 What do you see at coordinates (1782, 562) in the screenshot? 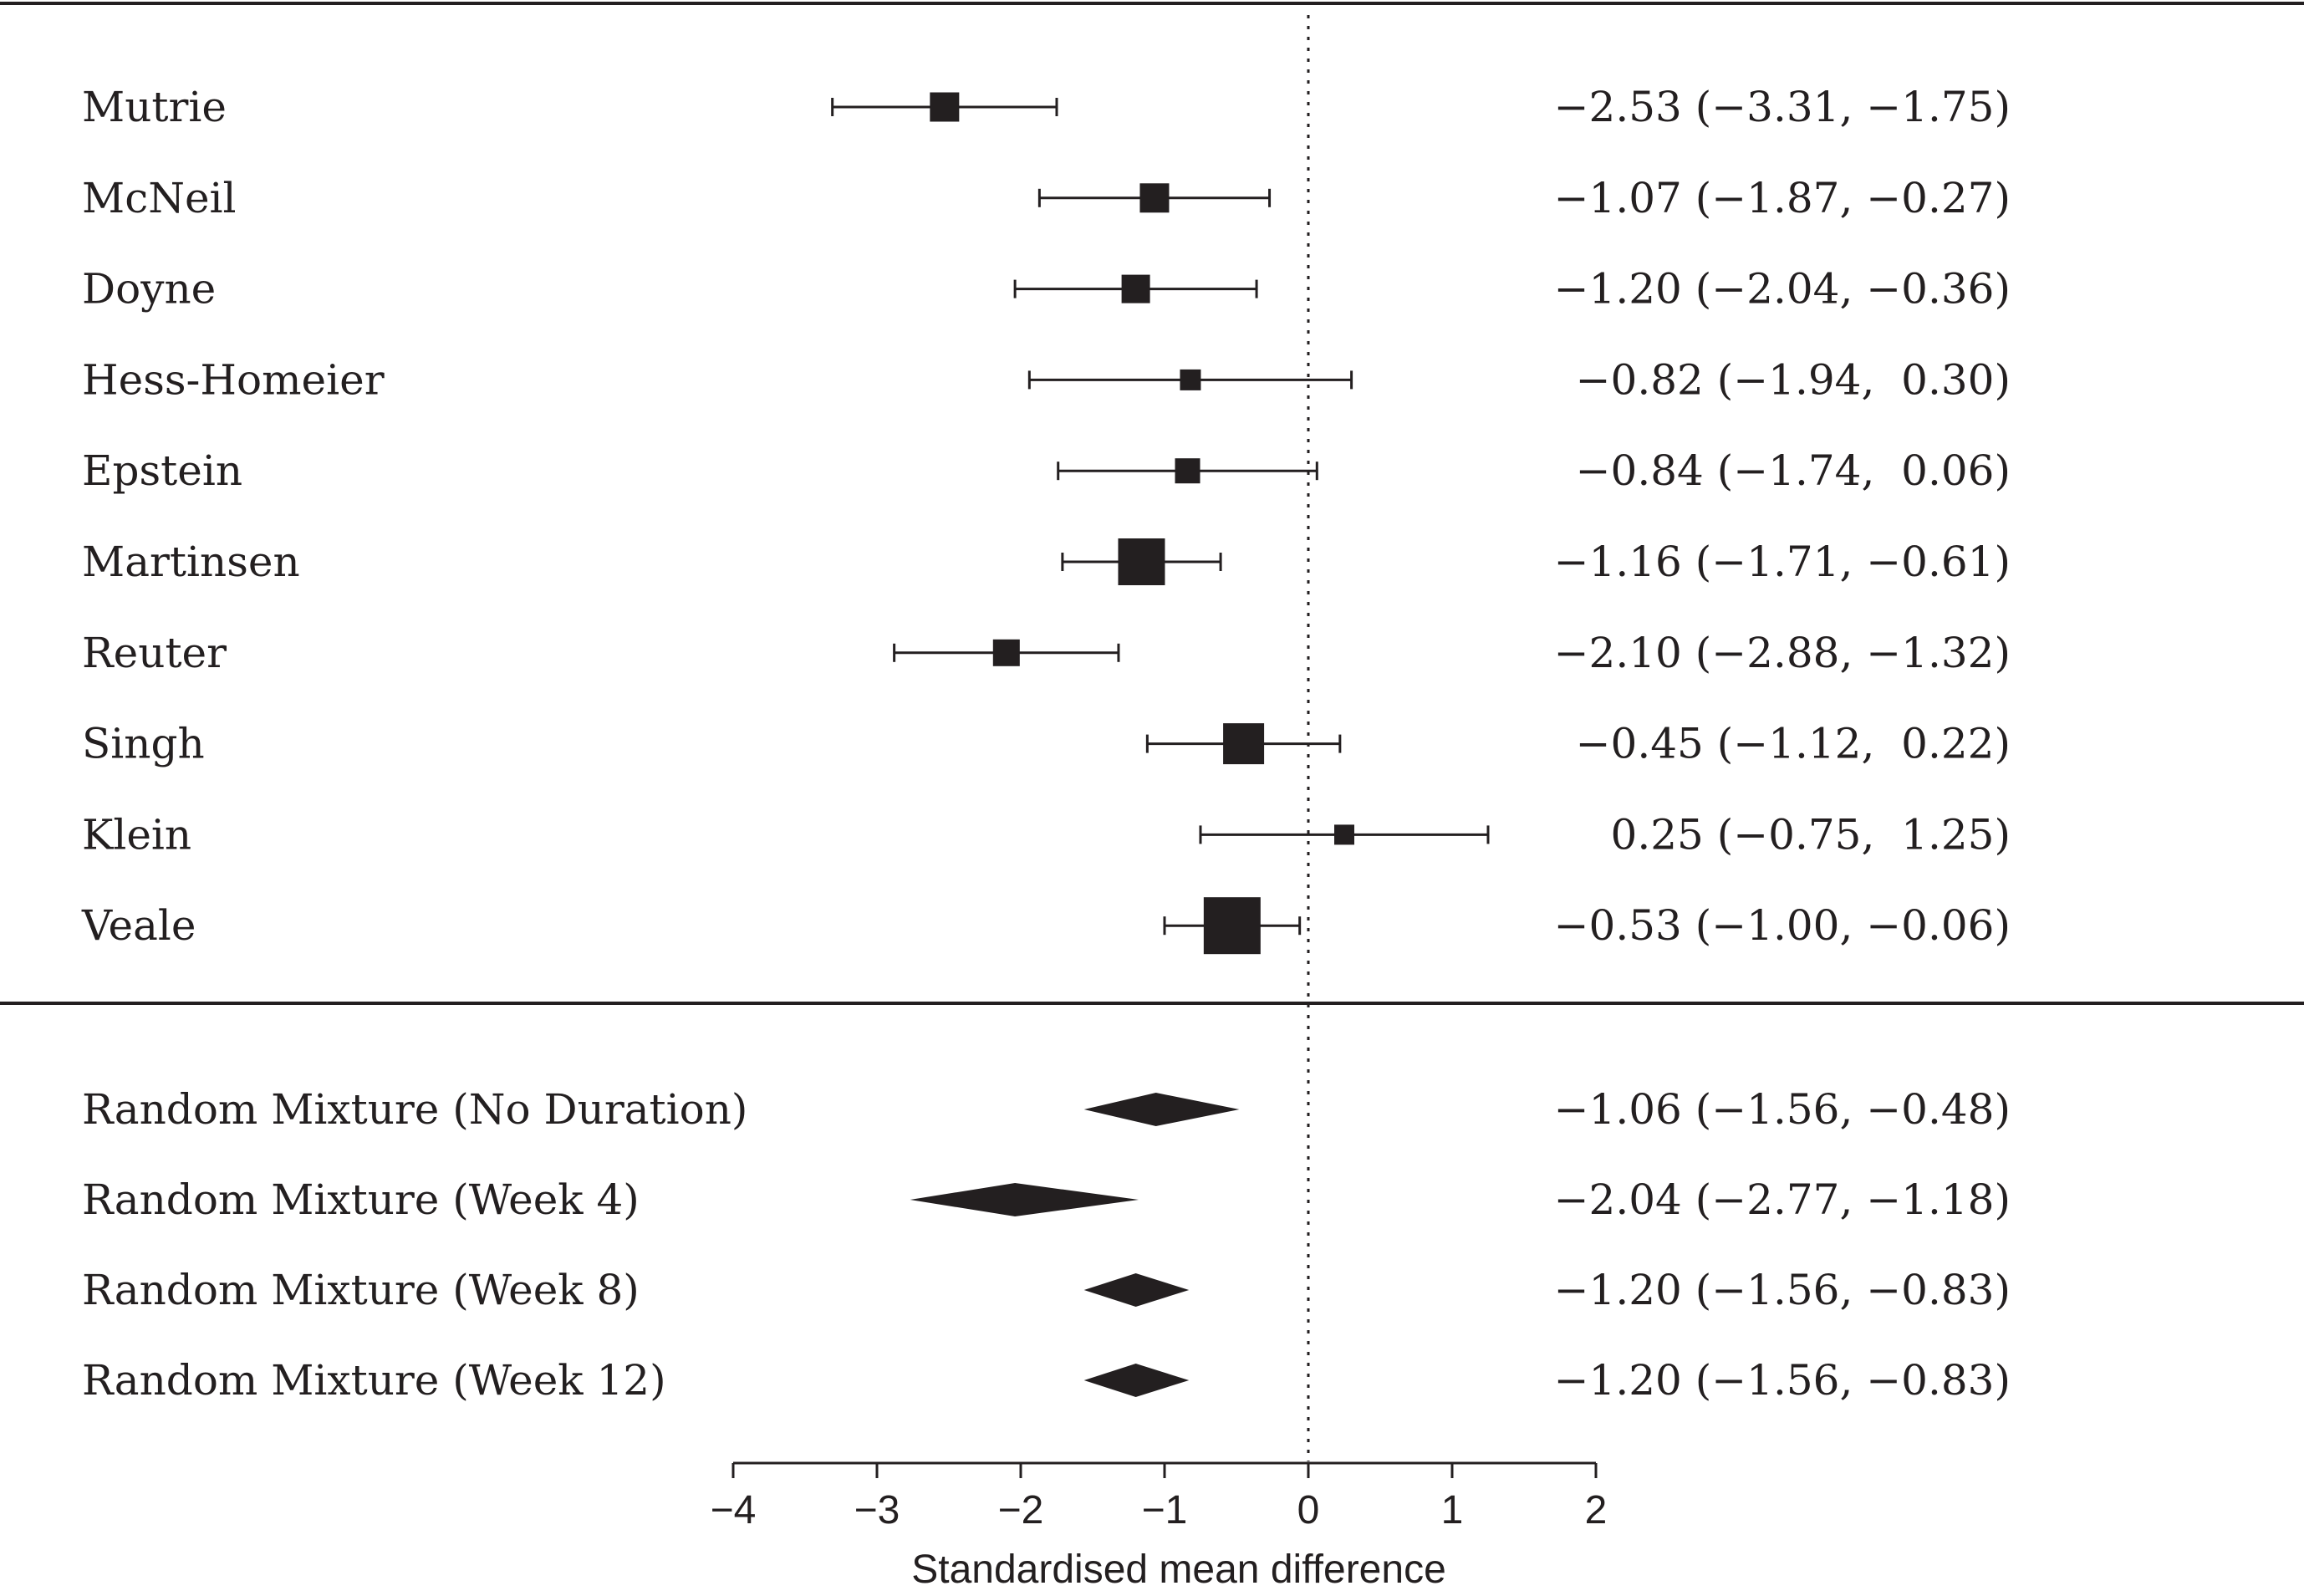
I see `ci-text: −1.16 (−1.71, −0.61)` at bounding box center [1782, 562].